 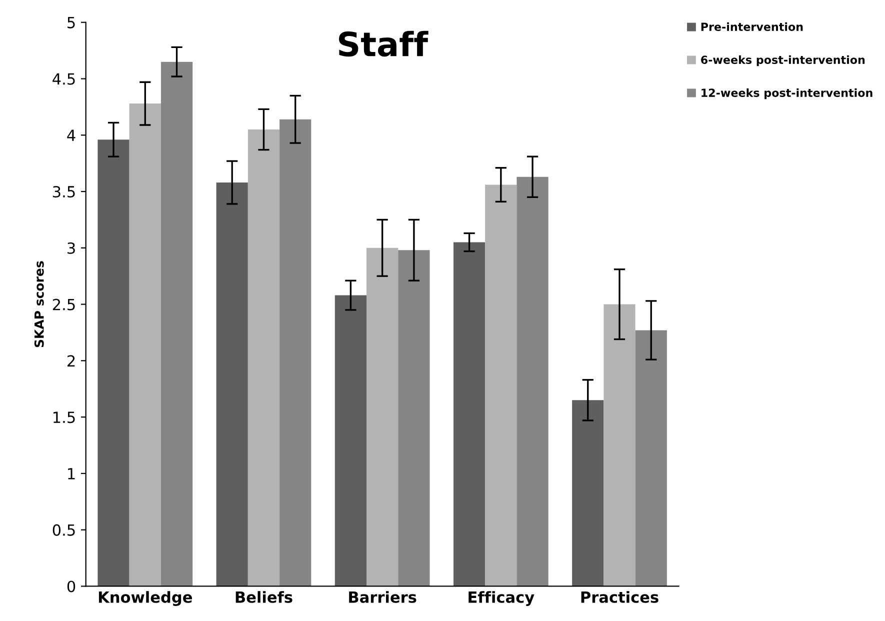 I want to click on chart-title: Staff, so click(x=383, y=43).